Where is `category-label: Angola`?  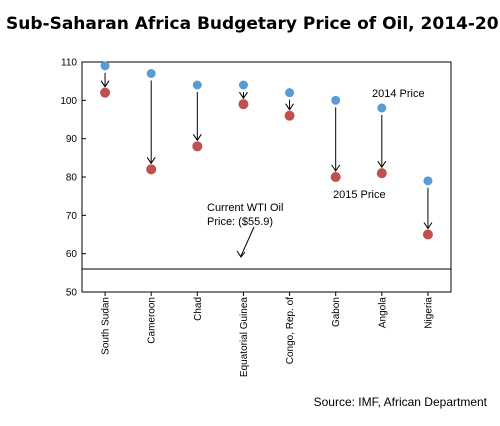 category-label: Angola is located at coordinates (382, 313).